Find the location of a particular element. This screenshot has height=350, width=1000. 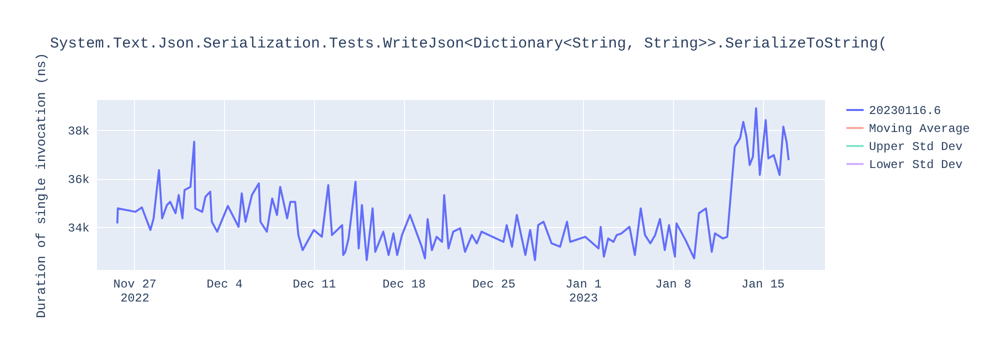

y-tick-label: 38k is located at coordinates (79, 131).